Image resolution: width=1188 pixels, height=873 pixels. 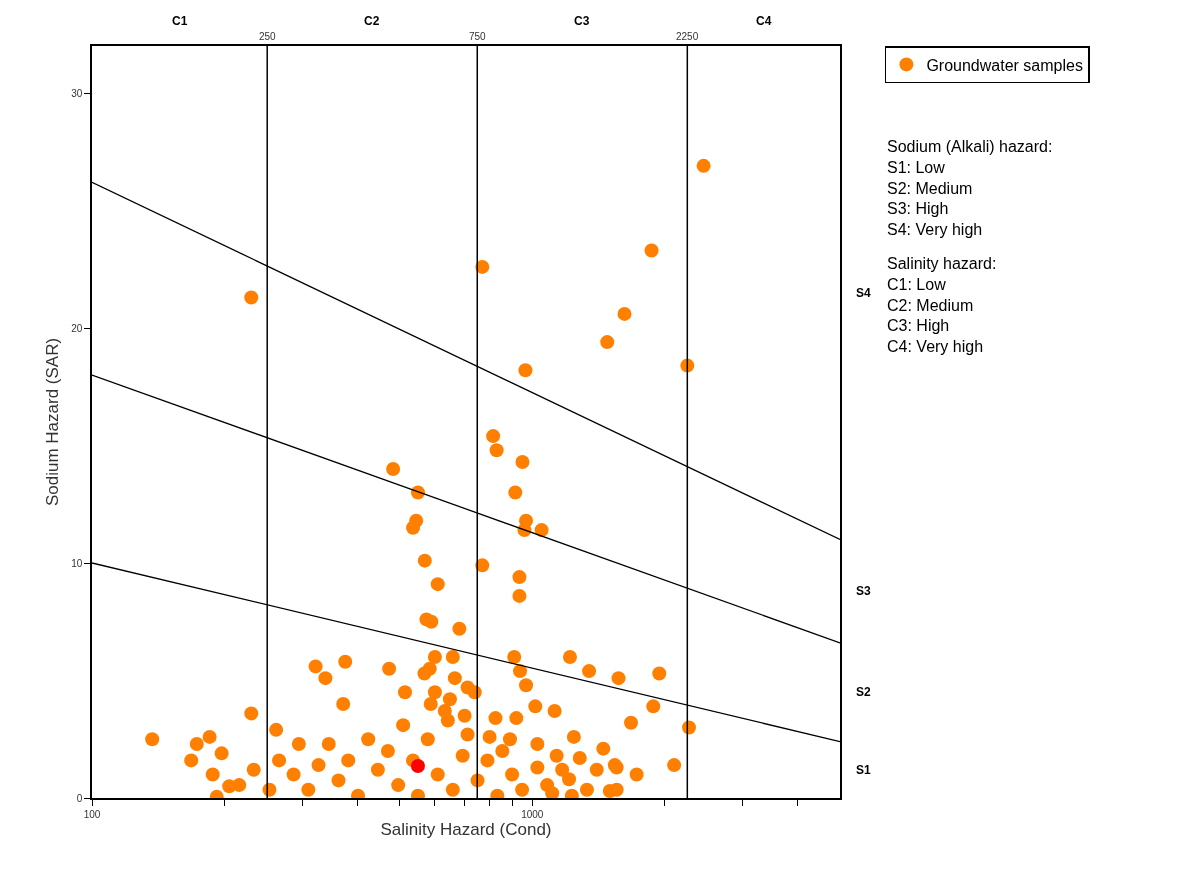 I want to click on text: Salinity hazard: C1: Low C2: Medium C3: High C4: Very high, so click(x=942, y=305).